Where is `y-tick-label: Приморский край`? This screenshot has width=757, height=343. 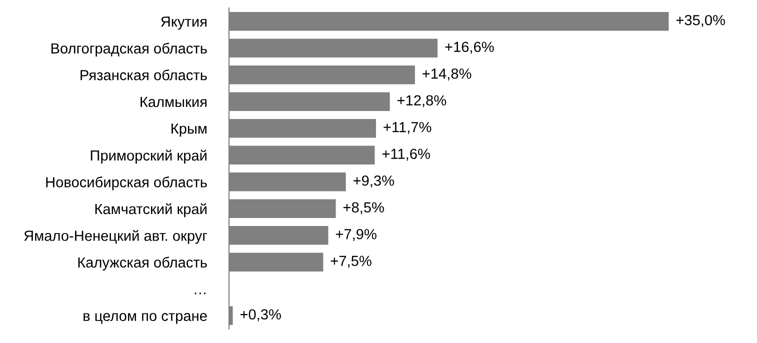 y-tick-label: Приморский край is located at coordinates (148, 157).